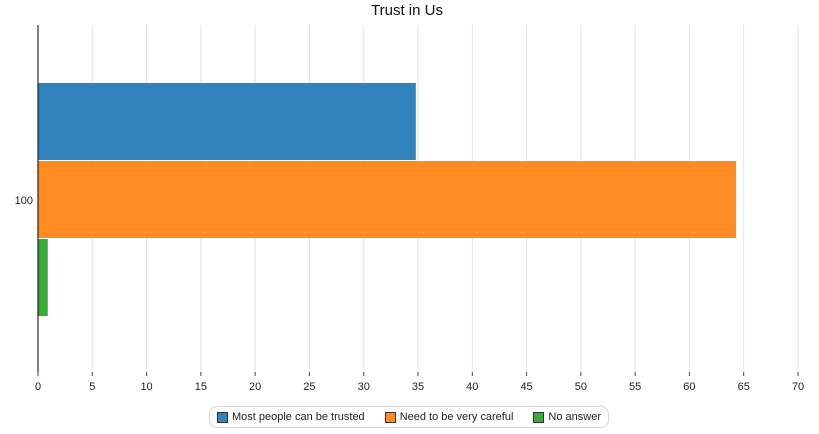 Image resolution: width=819 pixels, height=434 pixels. Describe the element at coordinates (255, 387) in the screenshot. I see `x-tick-label: 20` at that location.